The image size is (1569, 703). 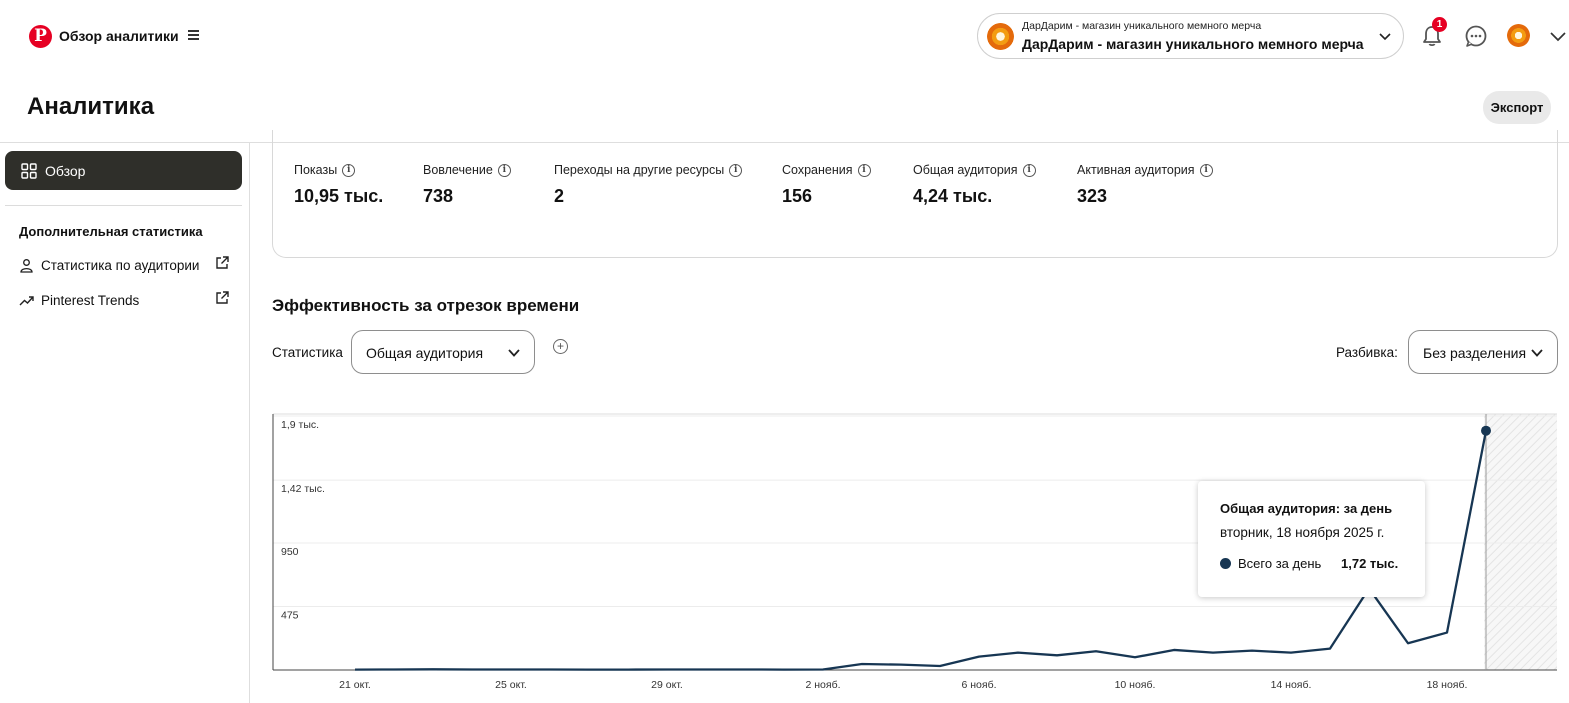 I want to click on sidebar-item-label: Pinterest Trends, so click(x=90, y=300).